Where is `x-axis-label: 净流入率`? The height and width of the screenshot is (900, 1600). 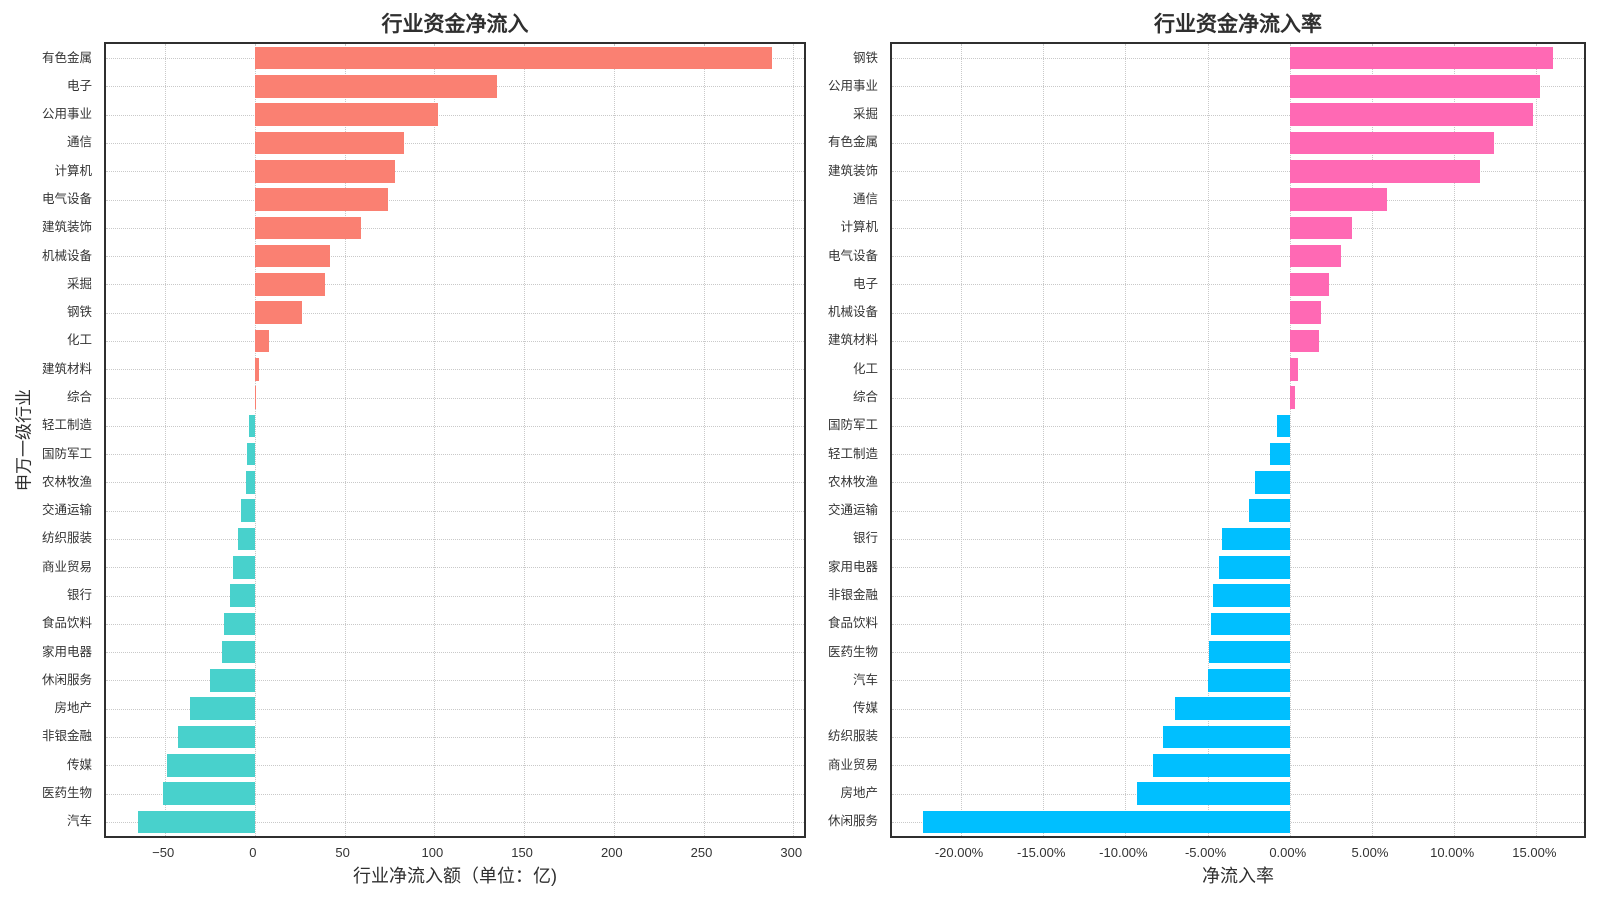
x-axis-label: 净流入率 is located at coordinates (1238, 876).